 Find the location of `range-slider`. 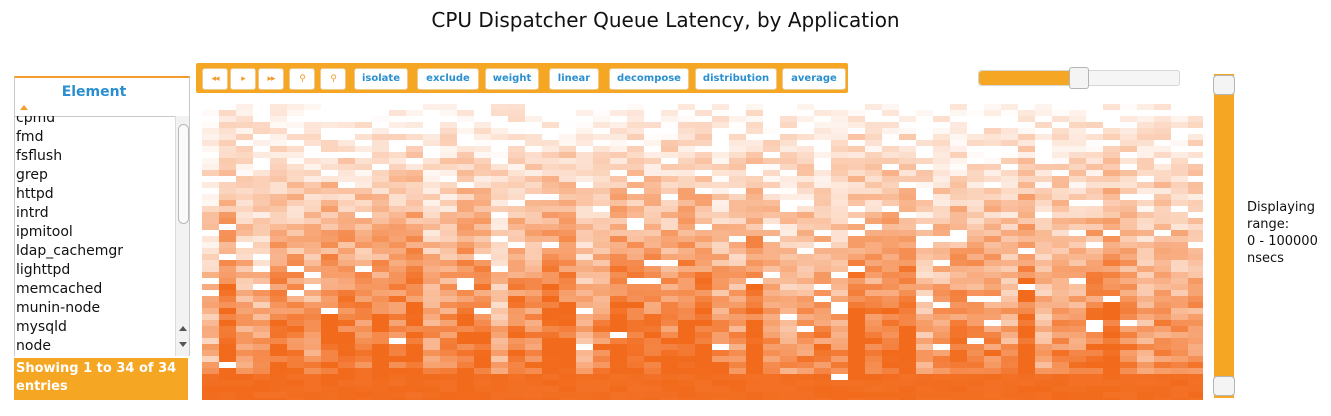

range-slider is located at coordinates (1224, 236).